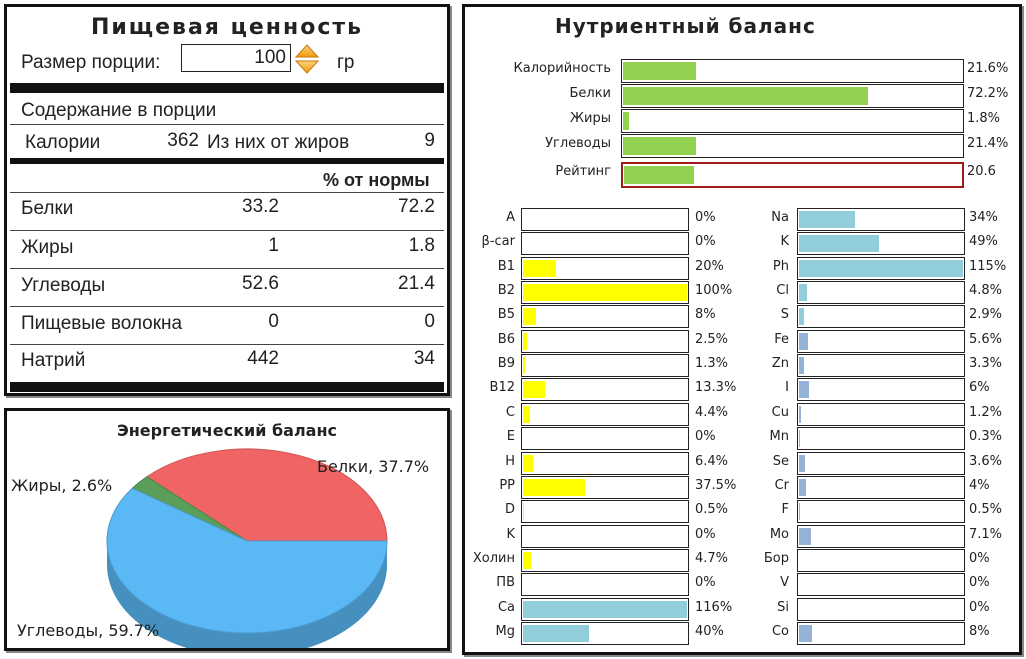 The height and width of the screenshot is (659, 1026). I want to click on nutrient-amount: 52.6, so click(260, 283).